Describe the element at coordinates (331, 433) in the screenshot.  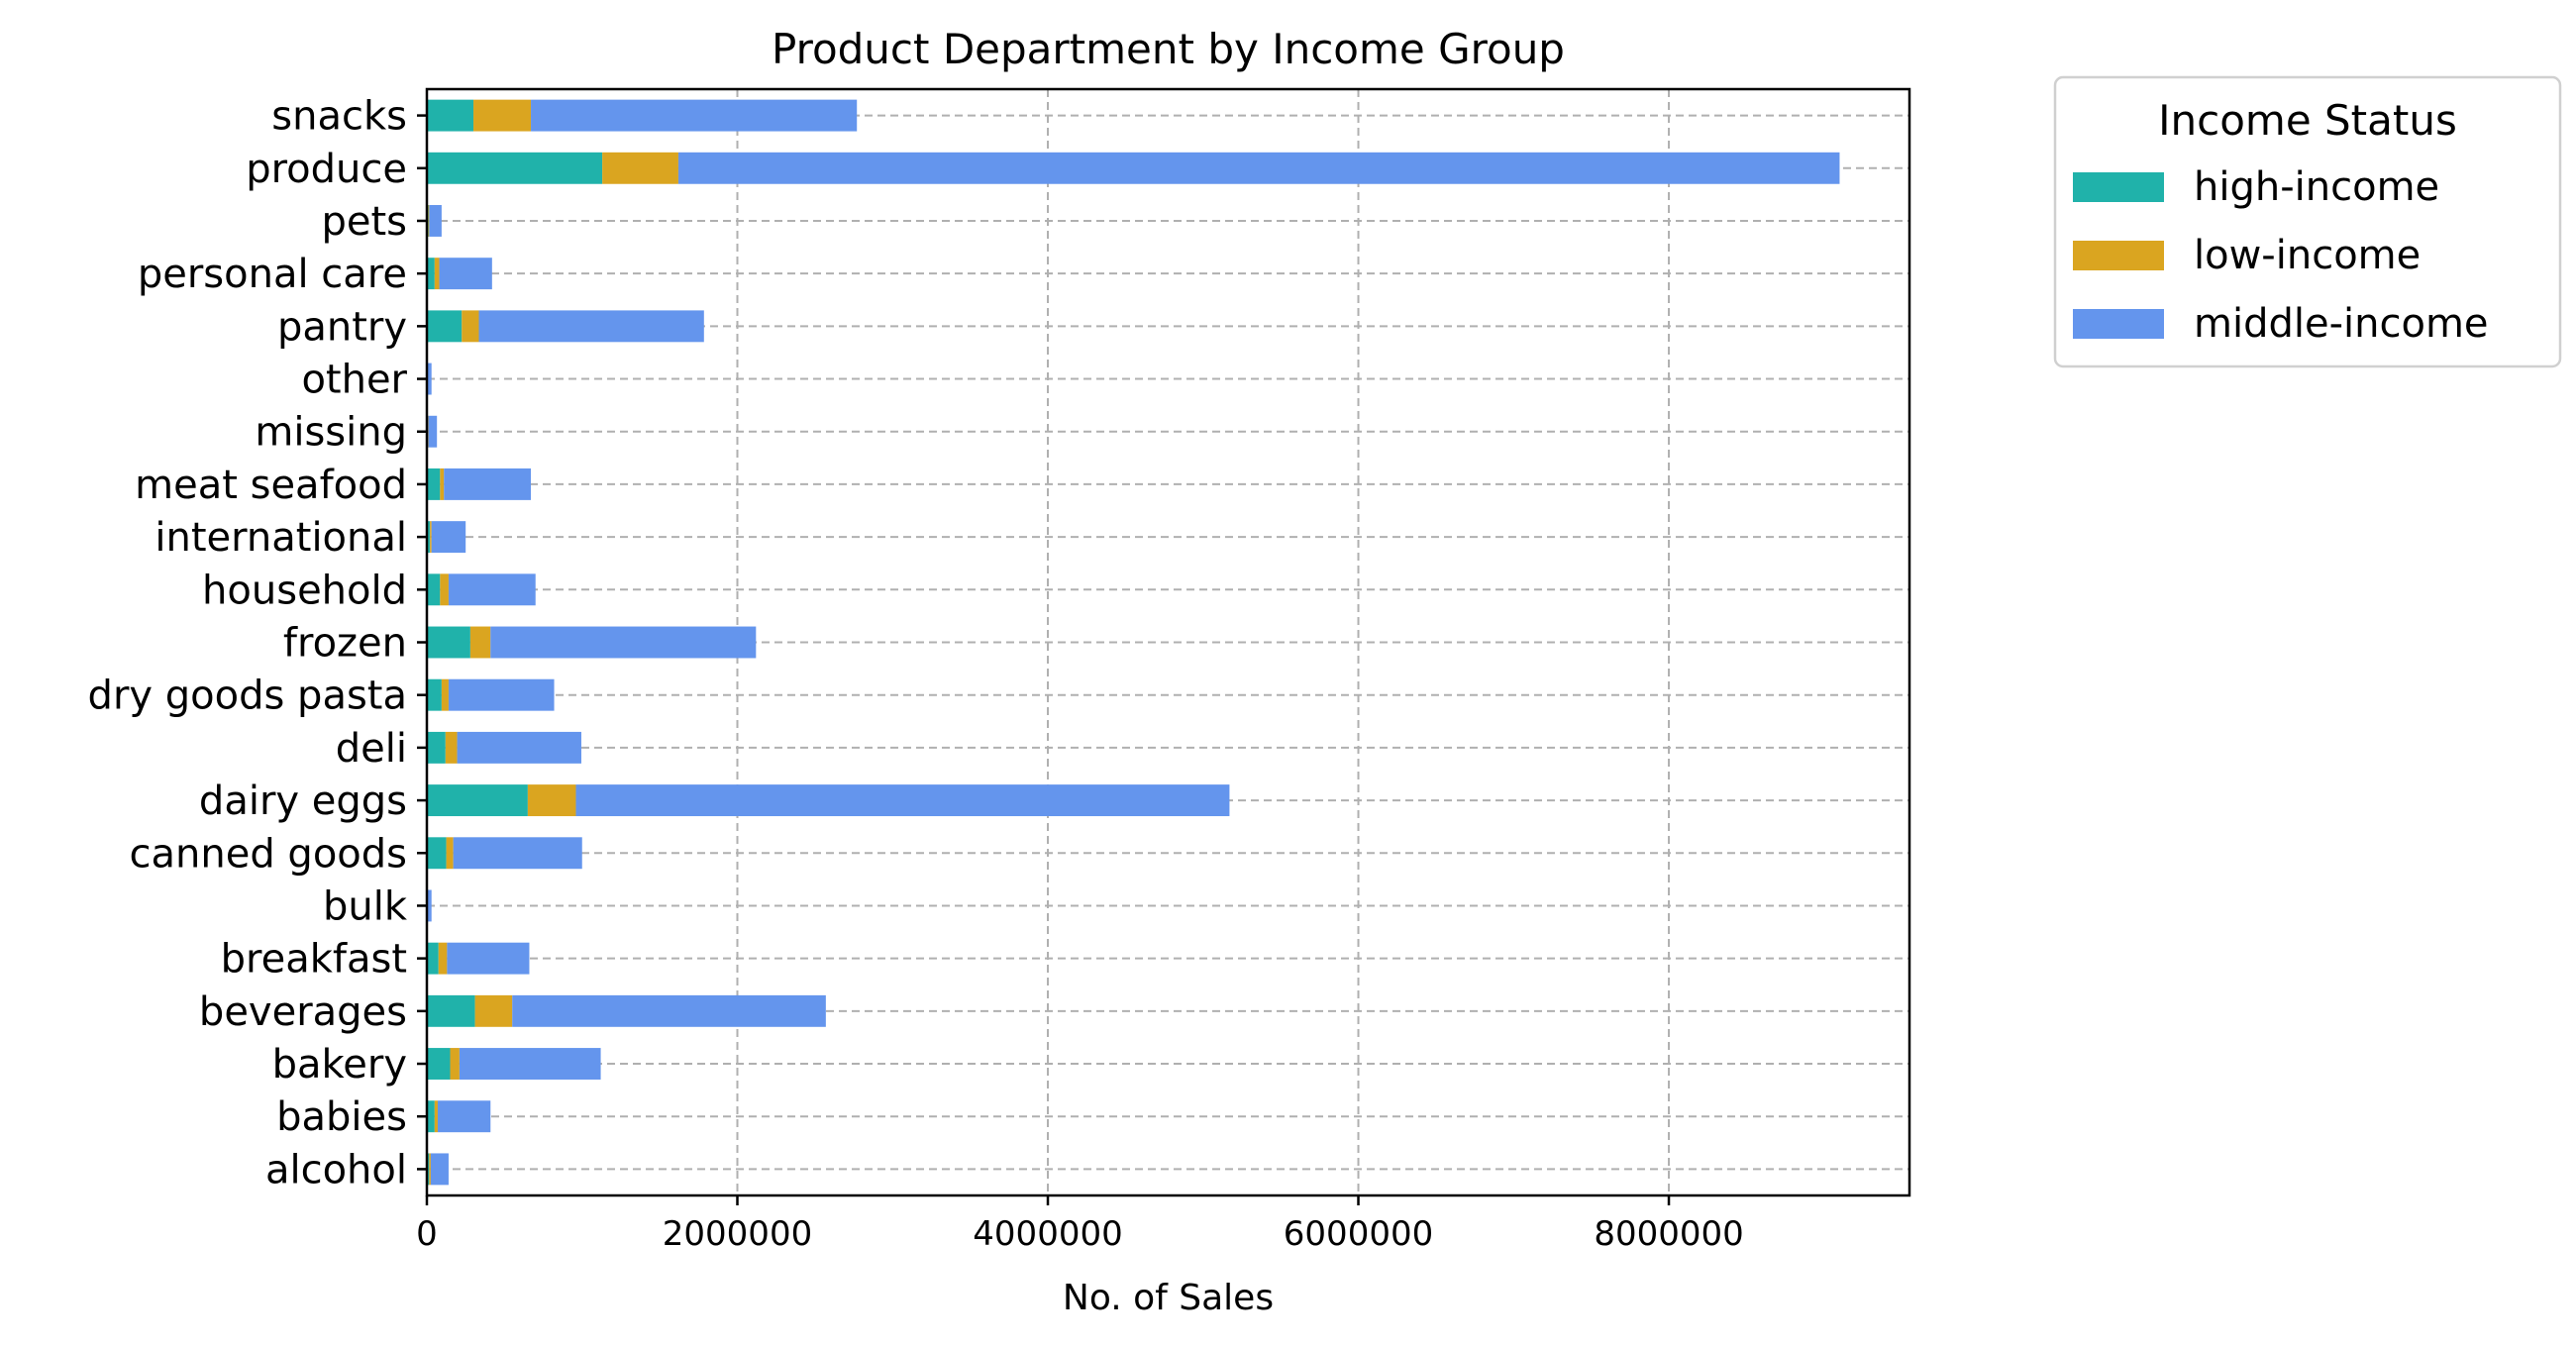
I see `y-tick-label: missing` at that location.